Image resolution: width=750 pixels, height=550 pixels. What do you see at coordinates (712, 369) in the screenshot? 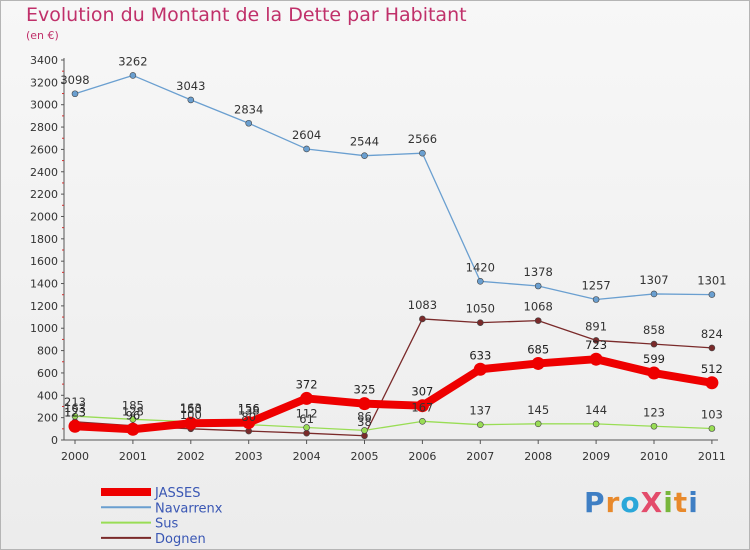
I see `data-label: 512` at bounding box center [712, 369].